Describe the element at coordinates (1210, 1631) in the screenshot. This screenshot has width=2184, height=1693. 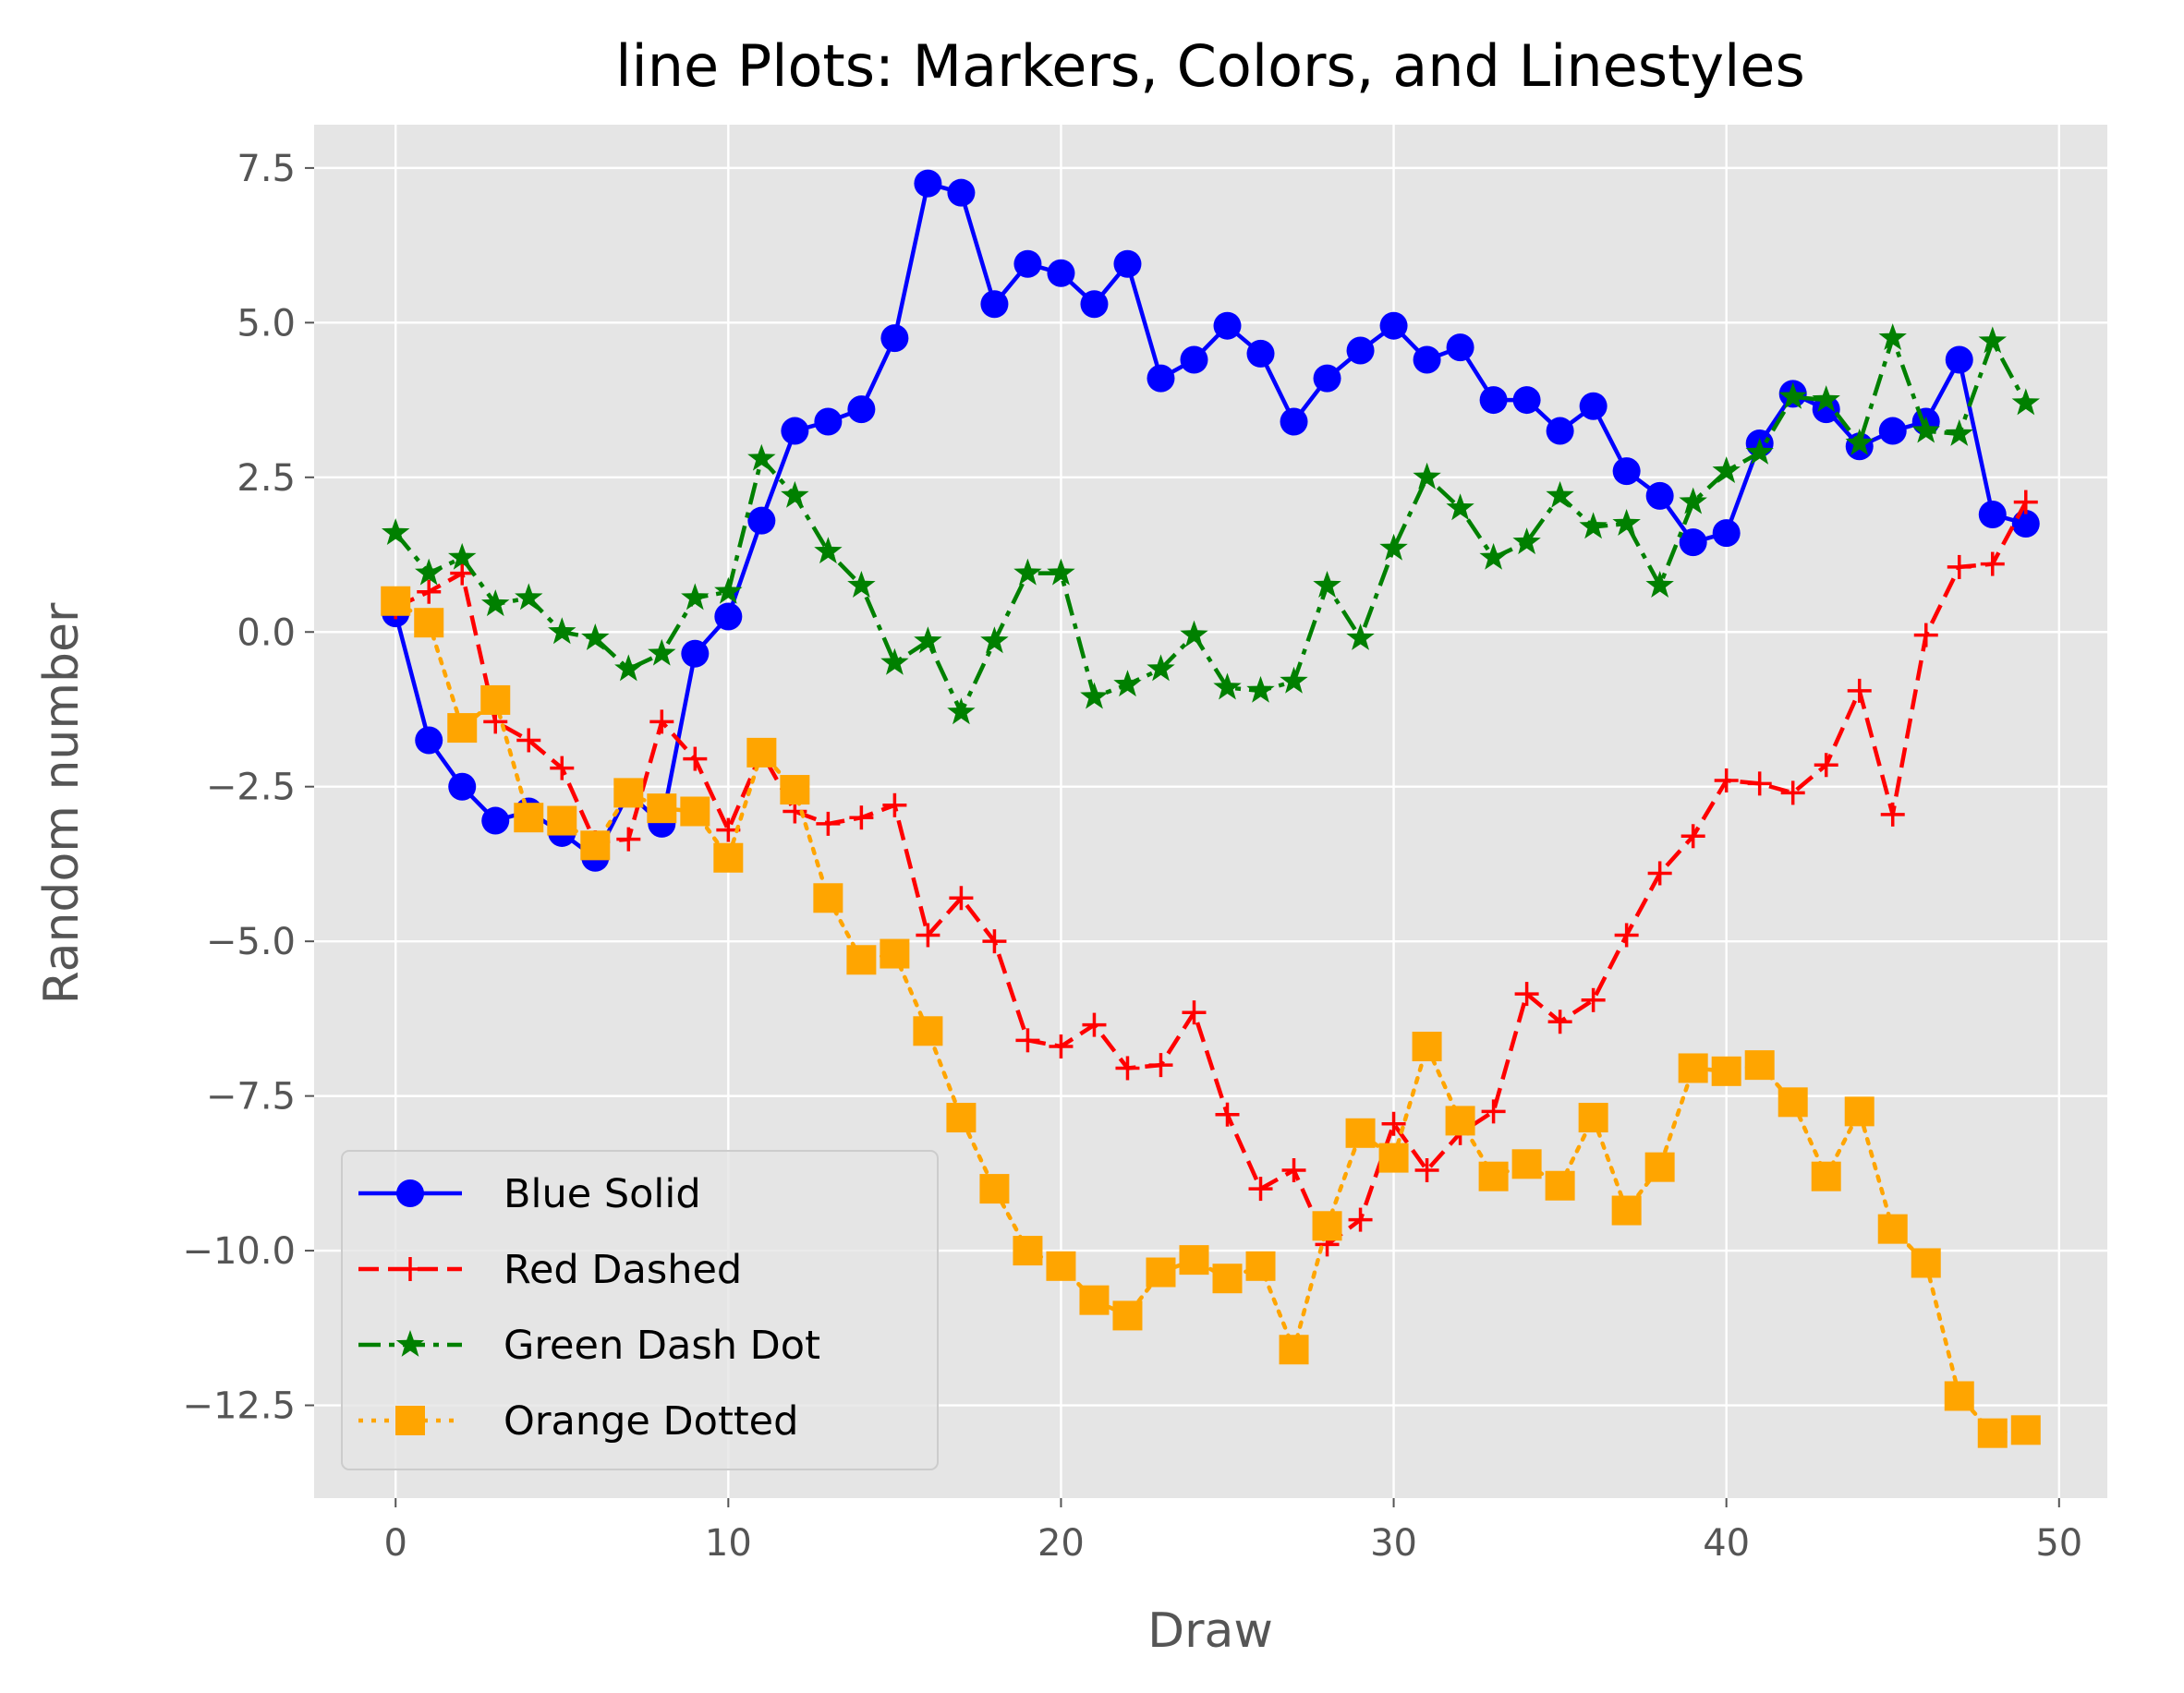
I see `x-axis-label: Draw` at that location.